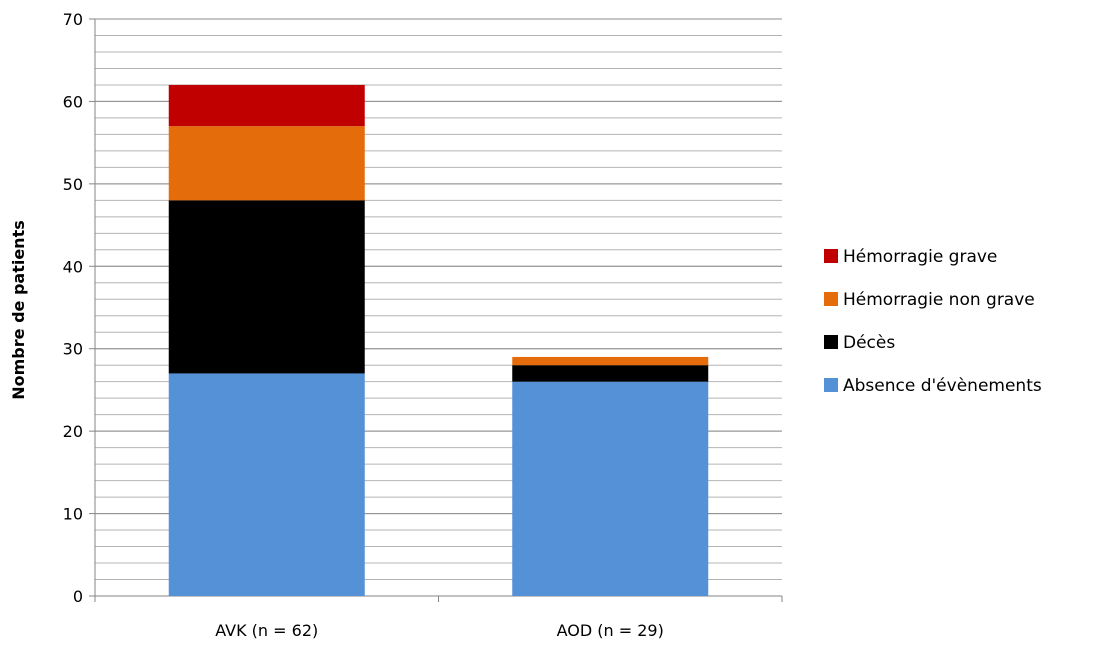  Describe the element at coordinates (73, 101) in the screenshot. I see `y-tick-label: 60` at that location.